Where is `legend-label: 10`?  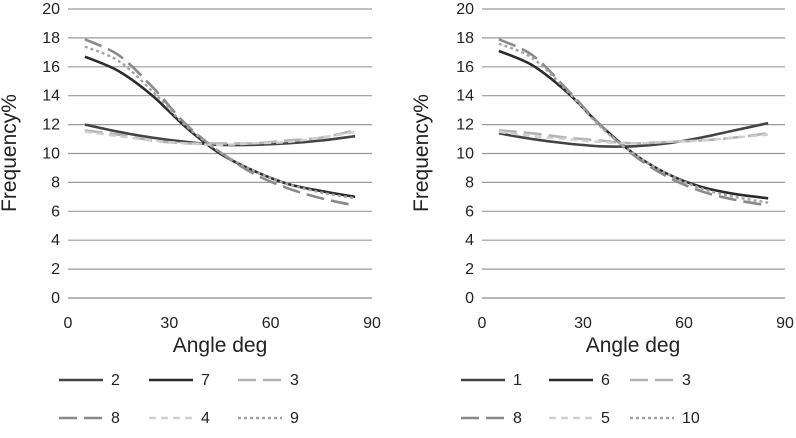 legend-label: 10 is located at coordinates (691, 418).